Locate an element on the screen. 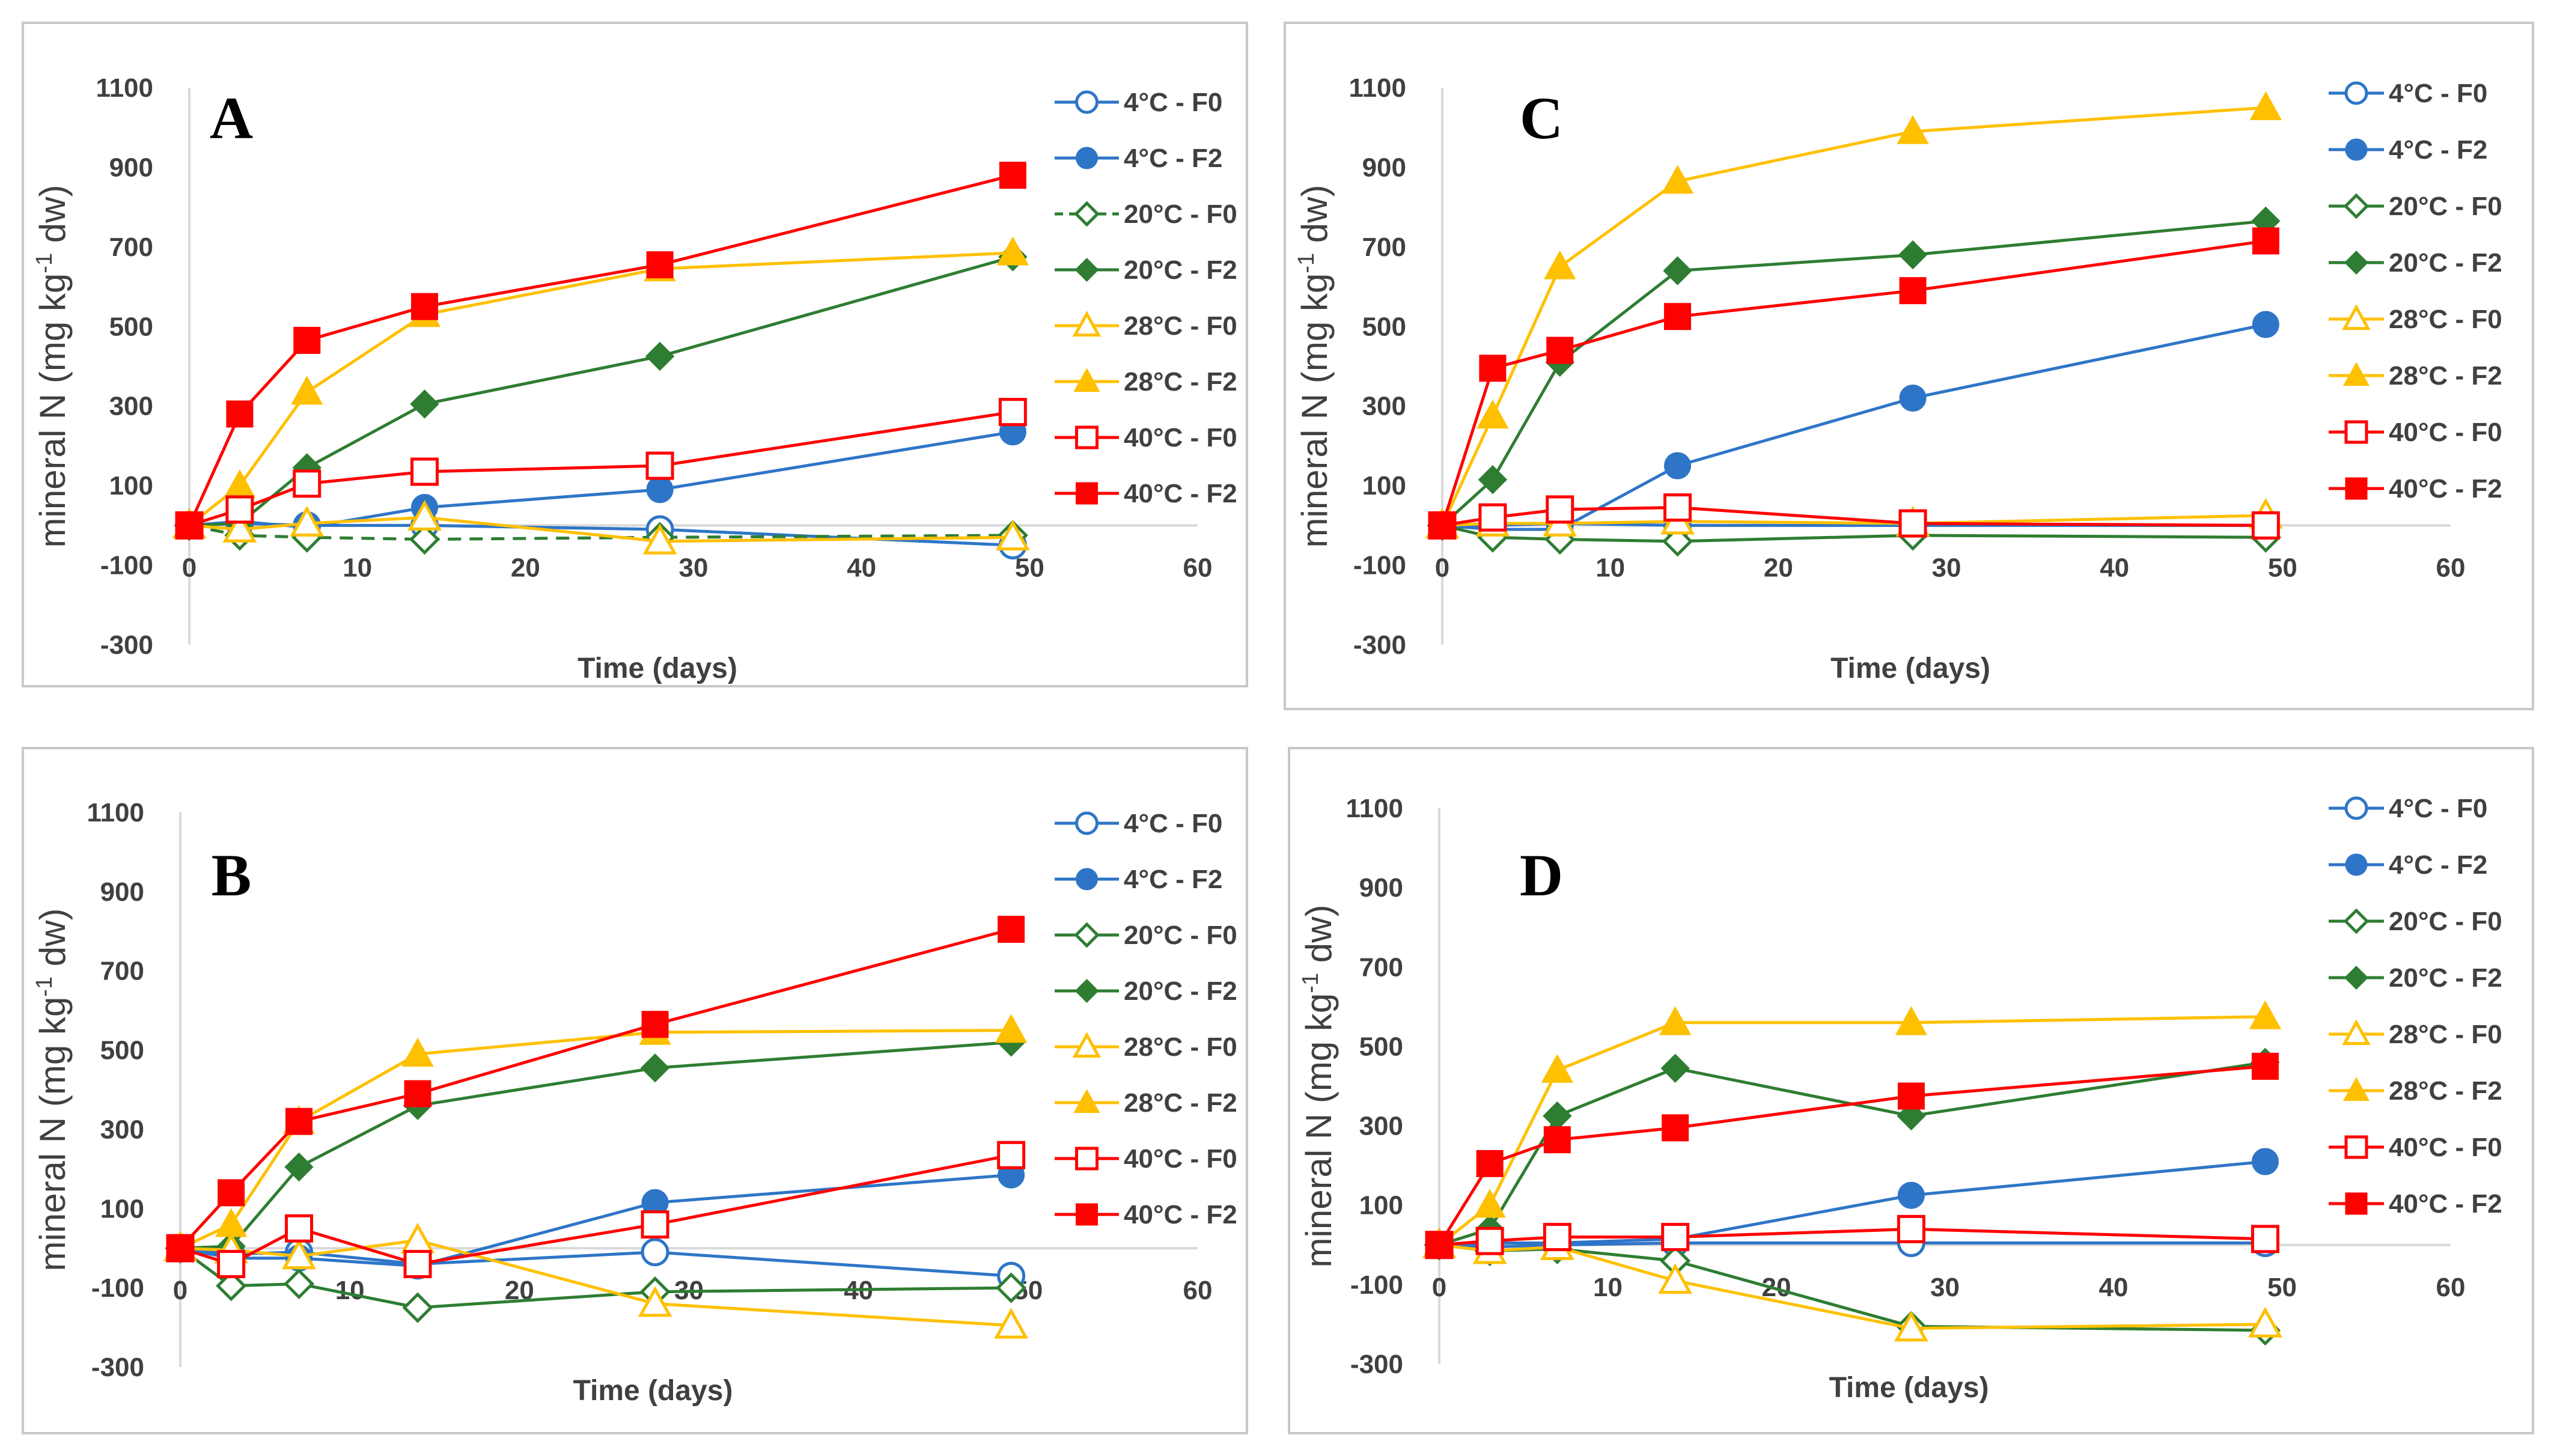 This screenshot has height=1456, width=2554. y-tick-label: 300 is located at coordinates (1381, 1126).